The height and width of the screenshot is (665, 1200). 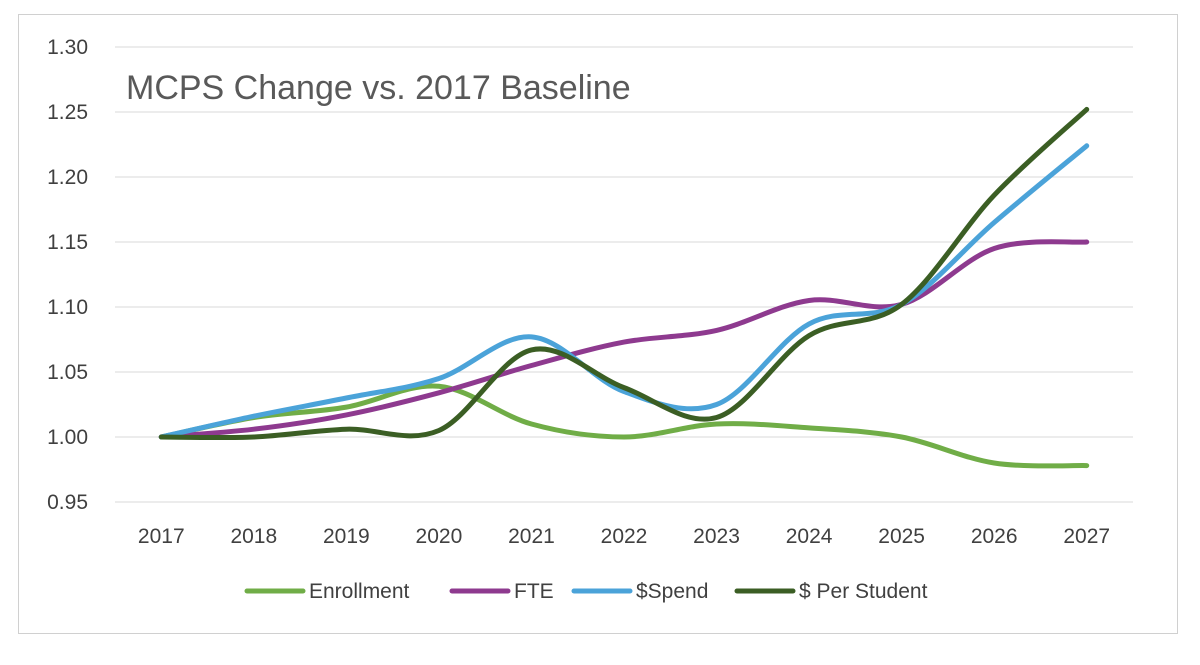 I want to click on x-tick-label: 2019, so click(x=346, y=536).